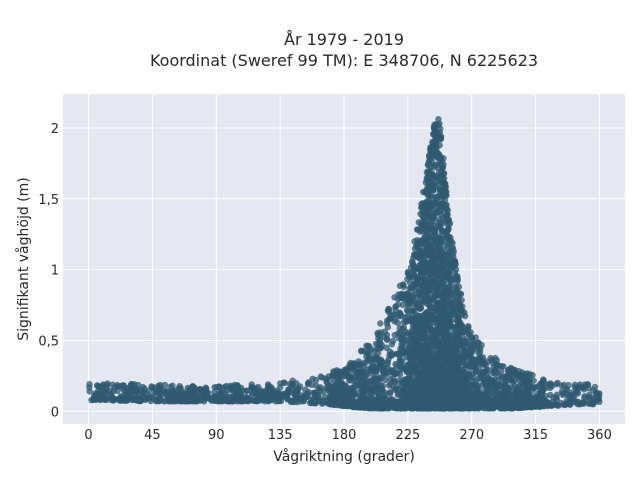  Describe the element at coordinates (152, 435) in the screenshot. I see `x-tick-label: 45` at that location.